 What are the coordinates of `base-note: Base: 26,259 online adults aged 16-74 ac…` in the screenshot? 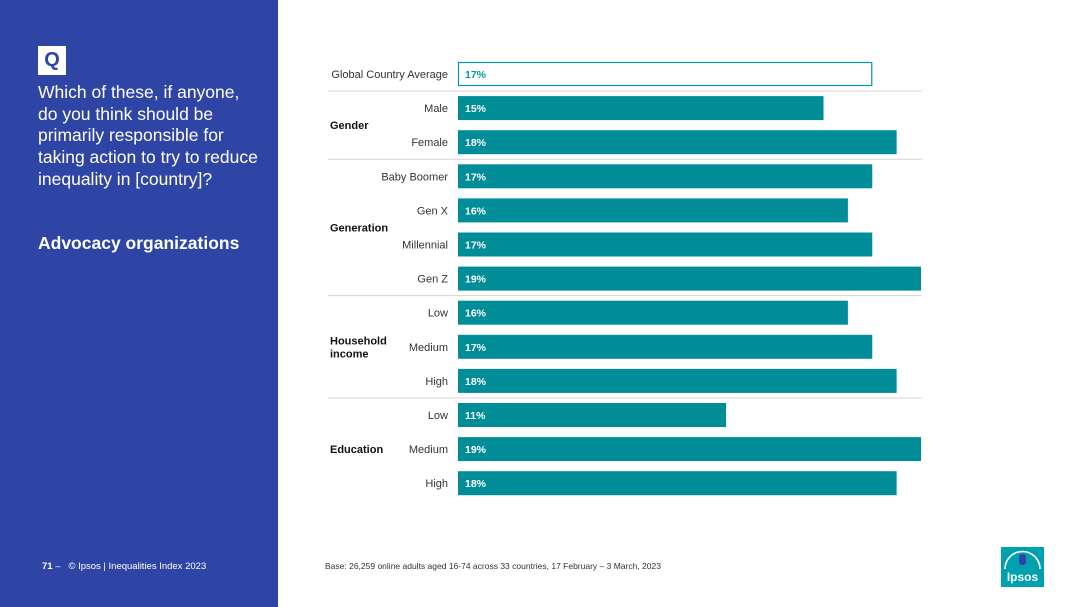 It's located at (493, 566).